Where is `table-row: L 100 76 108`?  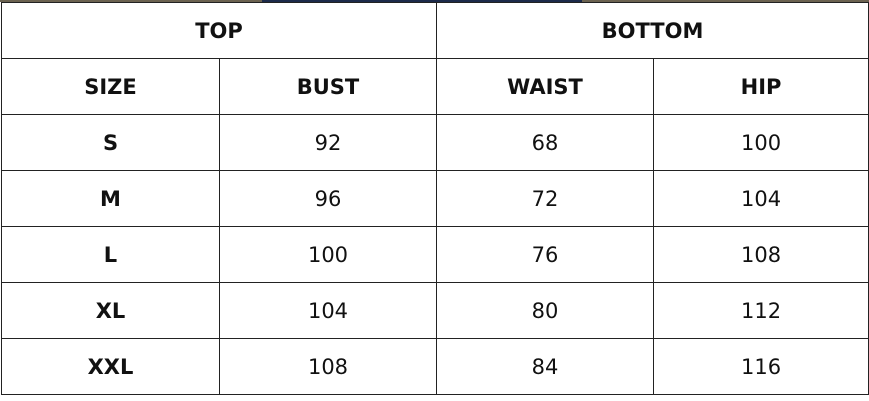 table-row: L 100 76 108 is located at coordinates (435, 254).